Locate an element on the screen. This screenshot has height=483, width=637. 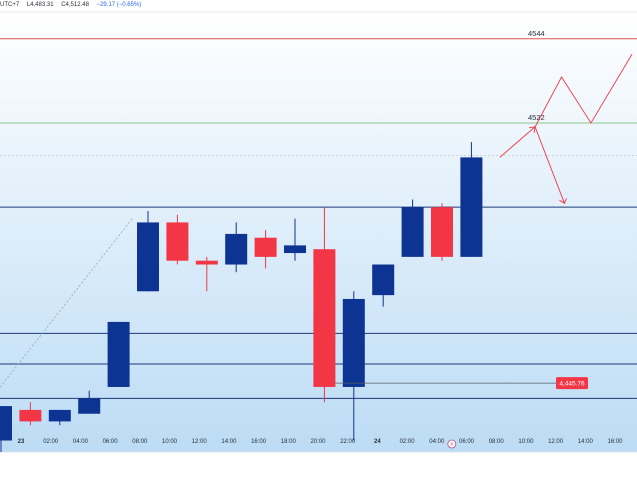
time-axis-label-0: 23 is located at coordinates (21, 442).